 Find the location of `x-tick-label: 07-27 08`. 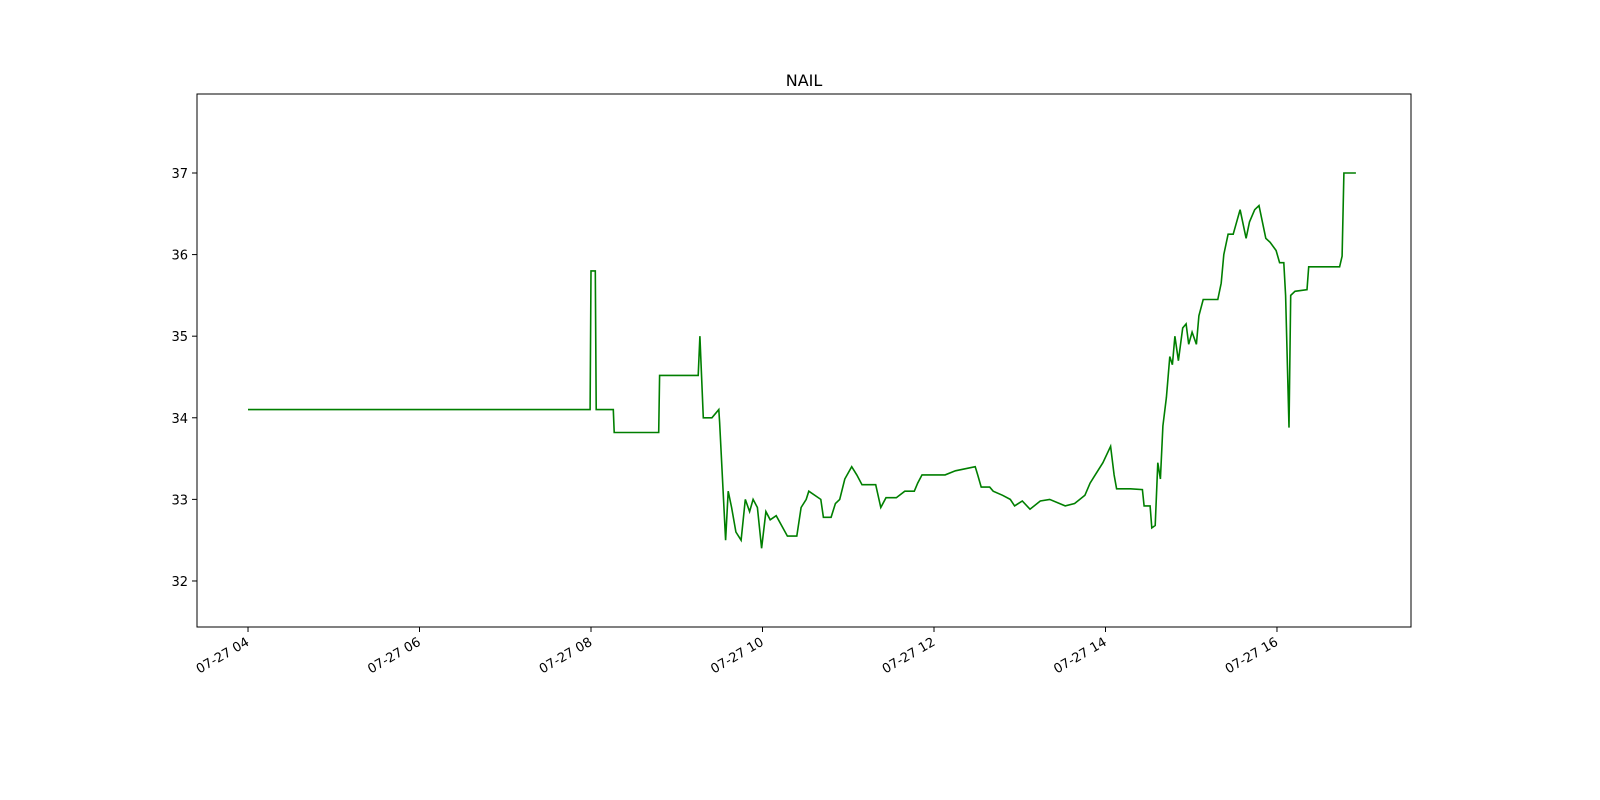

x-tick-label: 07-27 08 is located at coordinates (566, 656).